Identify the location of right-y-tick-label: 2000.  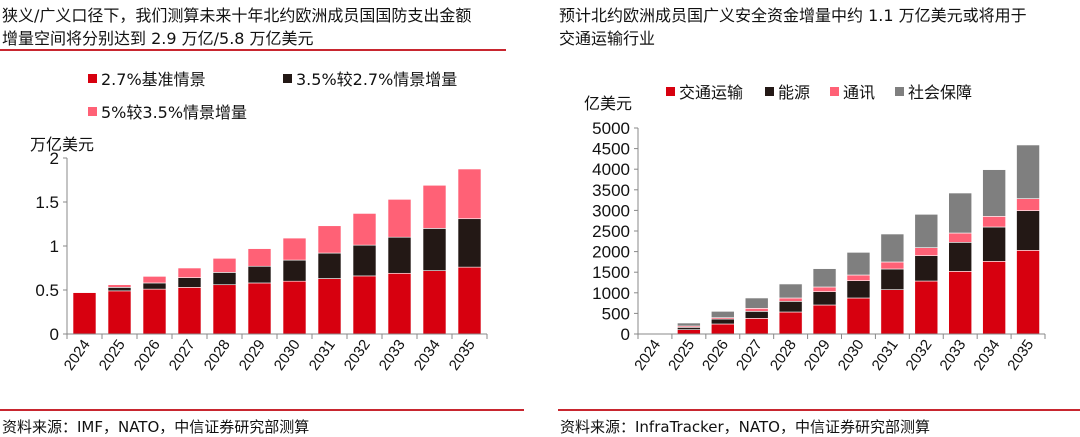
(611, 252).